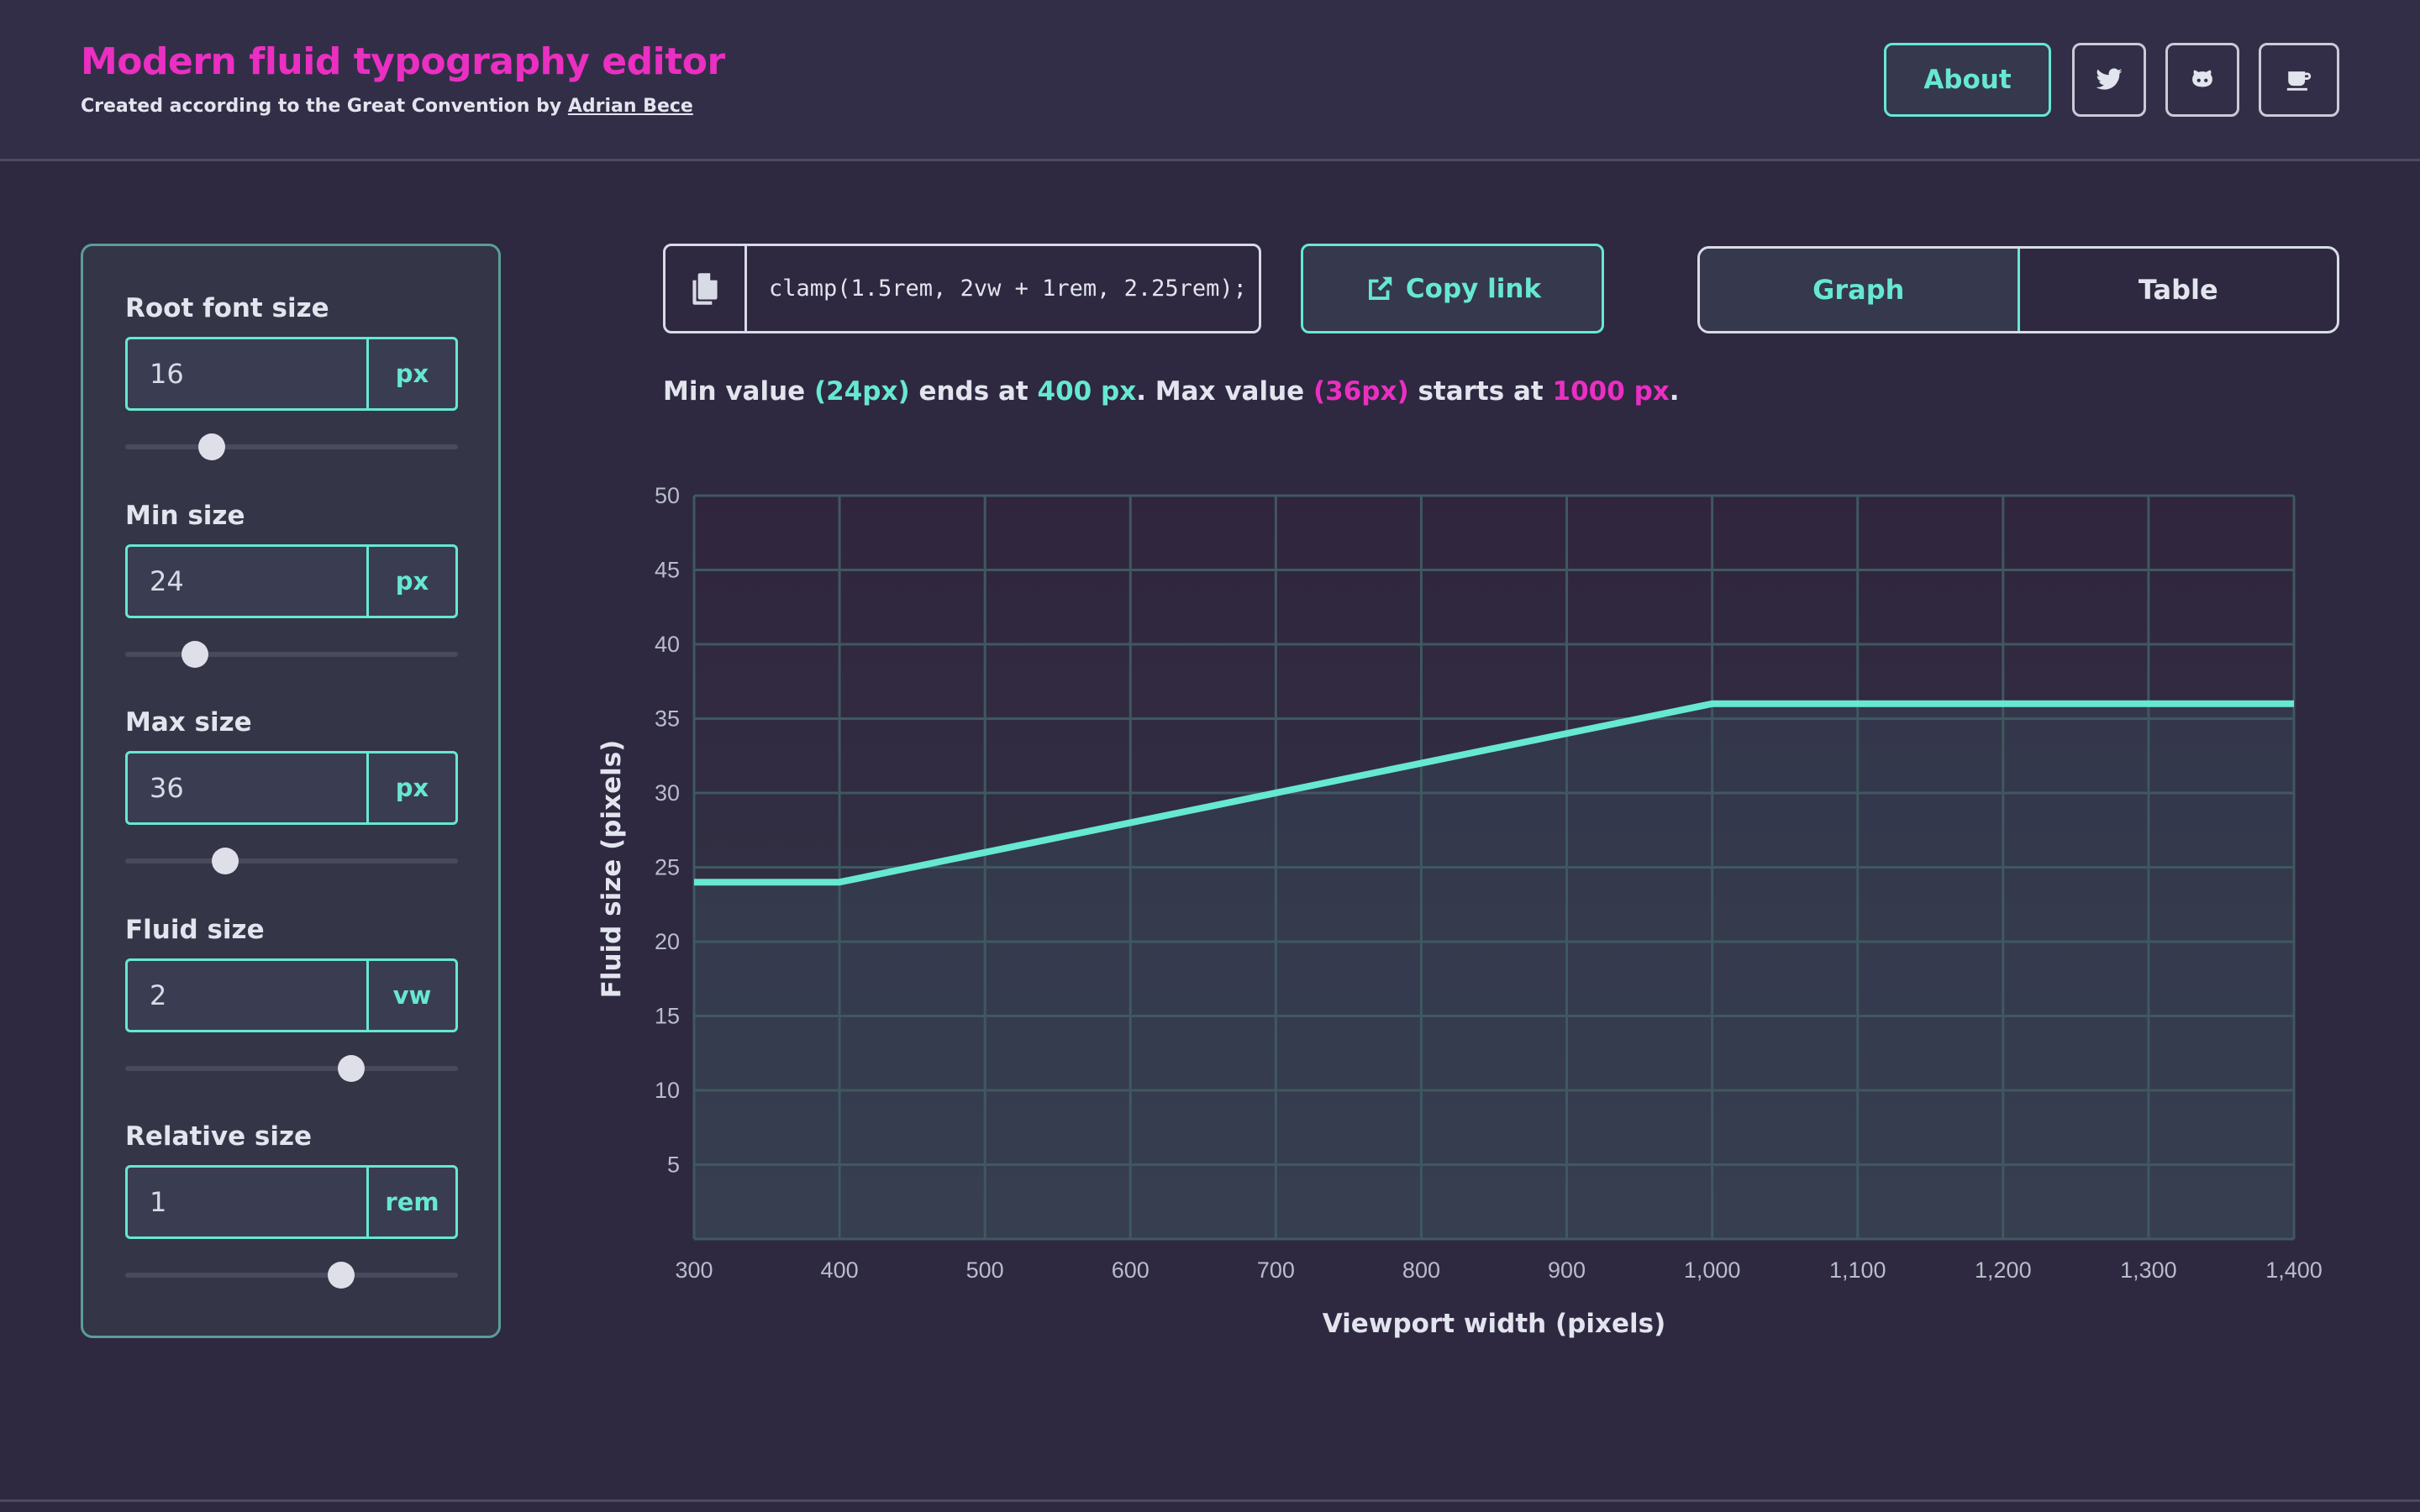 The height and width of the screenshot is (1512, 2420). I want to click on root-font-size-slider, so click(291, 446).